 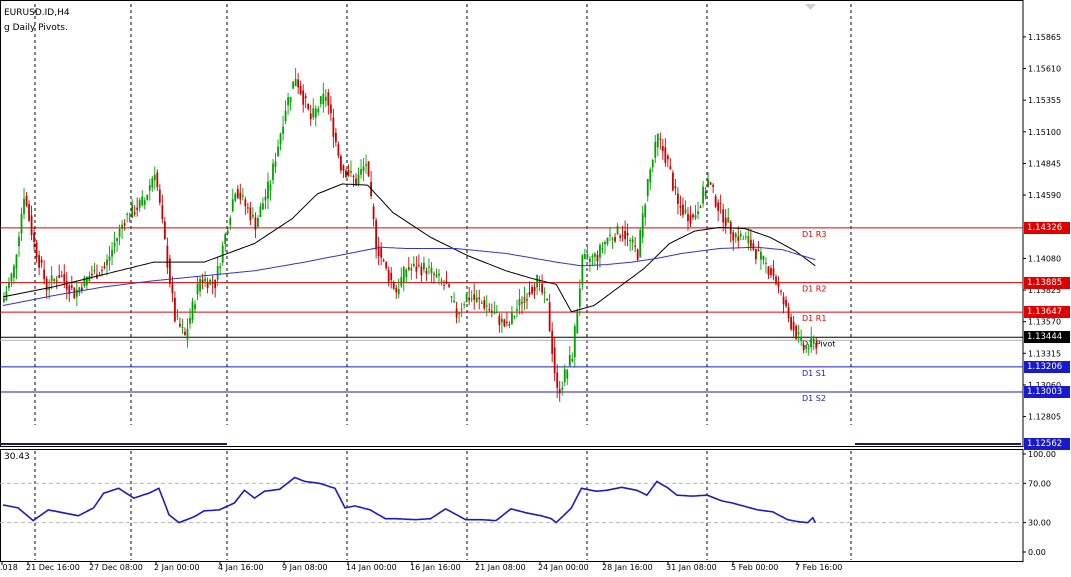 I want to click on price-tick-label: 1.14080, so click(x=1044, y=258).